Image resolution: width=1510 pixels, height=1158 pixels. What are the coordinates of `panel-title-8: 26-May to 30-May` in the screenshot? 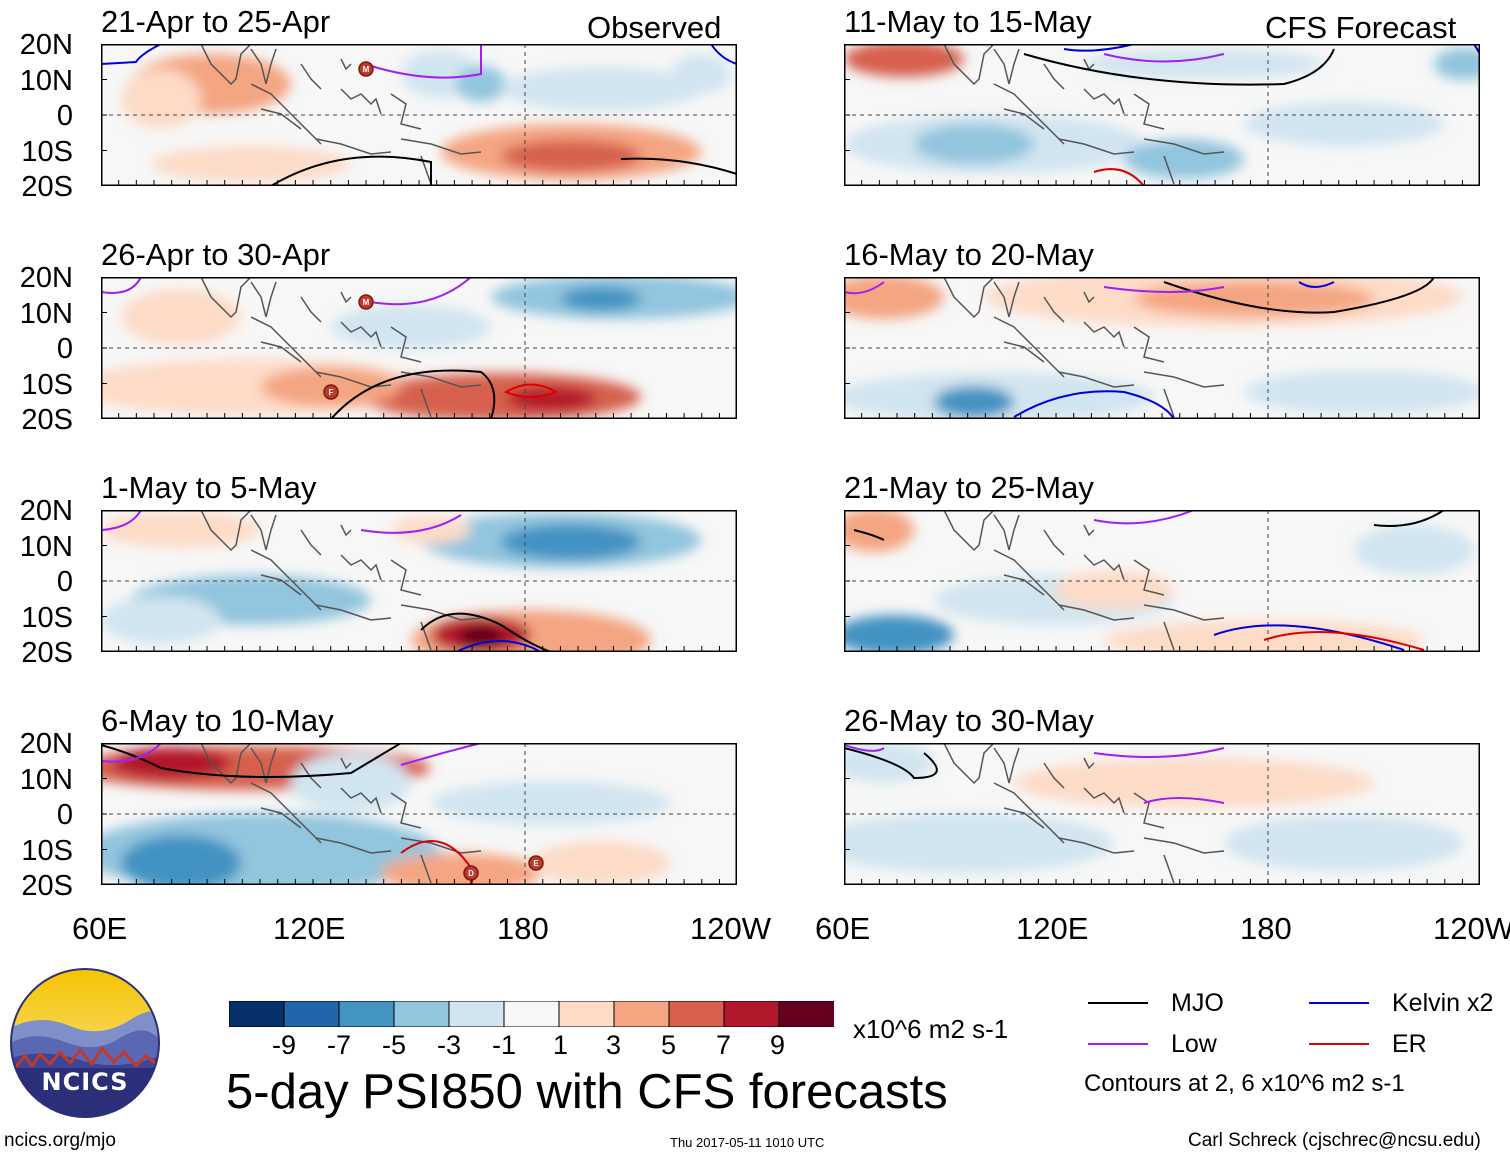 It's located at (969, 720).